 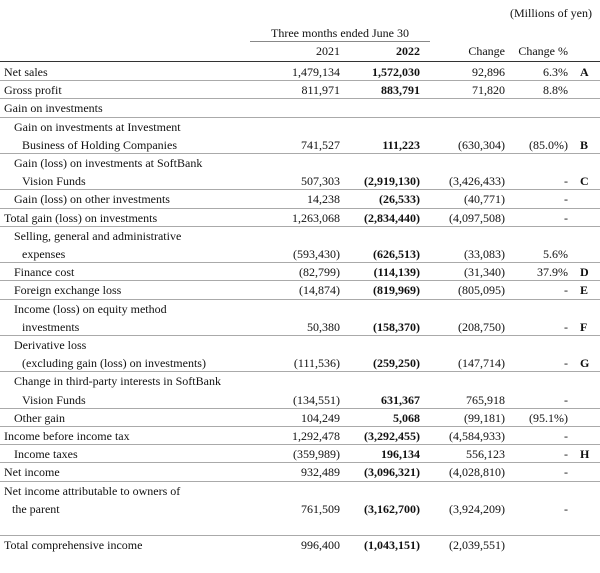 I want to click on cell: 6.3%, so click(x=555, y=72).